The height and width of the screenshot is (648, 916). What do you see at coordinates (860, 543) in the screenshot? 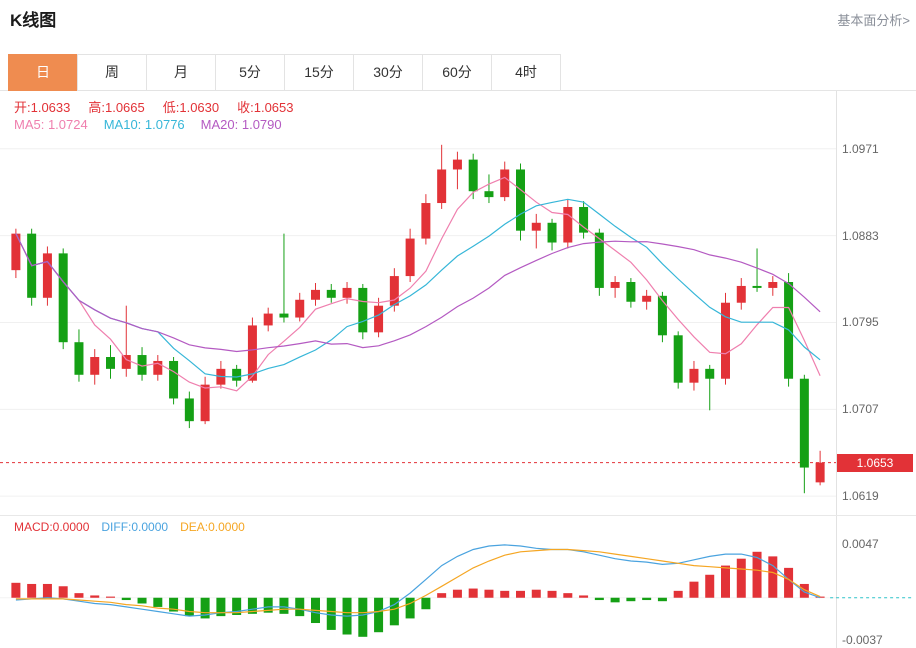
I see `macd-tick-label: 0.0047` at bounding box center [860, 543].